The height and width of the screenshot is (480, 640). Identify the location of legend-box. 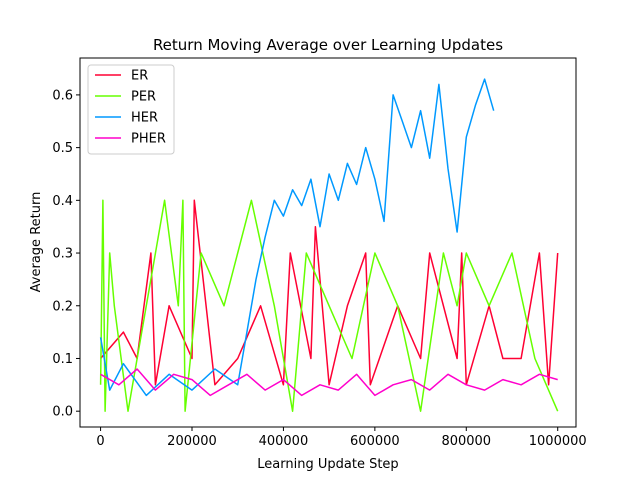
(131, 109).